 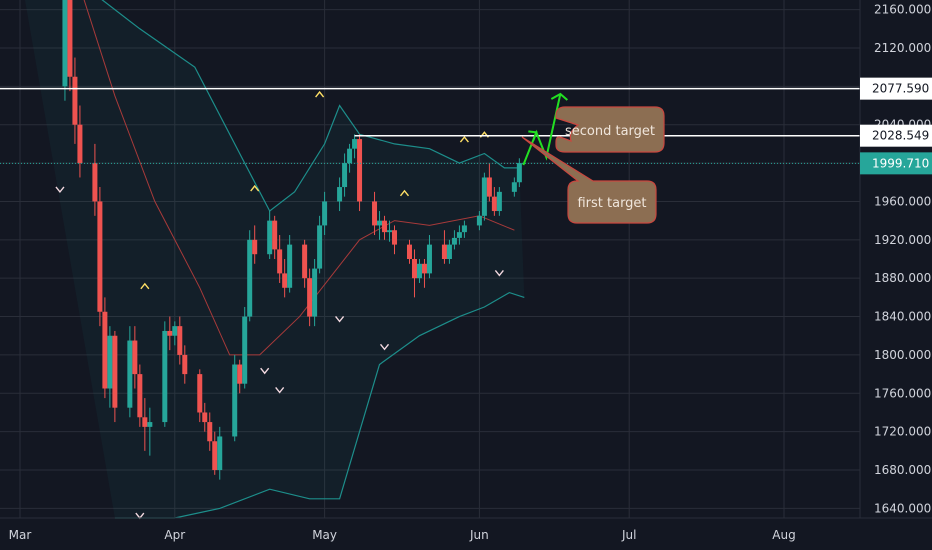 What do you see at coordinates (628, 535) in the screenshot?
I see `x-tick-label: Jul` at bounding box center [628, 535].